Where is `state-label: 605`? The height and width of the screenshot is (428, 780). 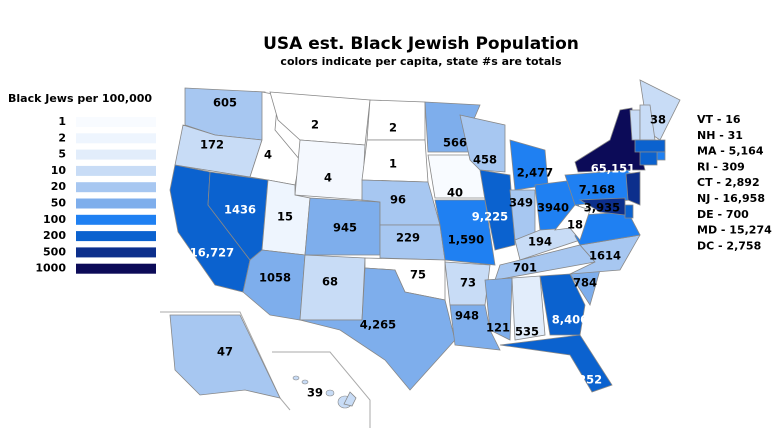
state-label: 605 is located at coordinates (225, 103).